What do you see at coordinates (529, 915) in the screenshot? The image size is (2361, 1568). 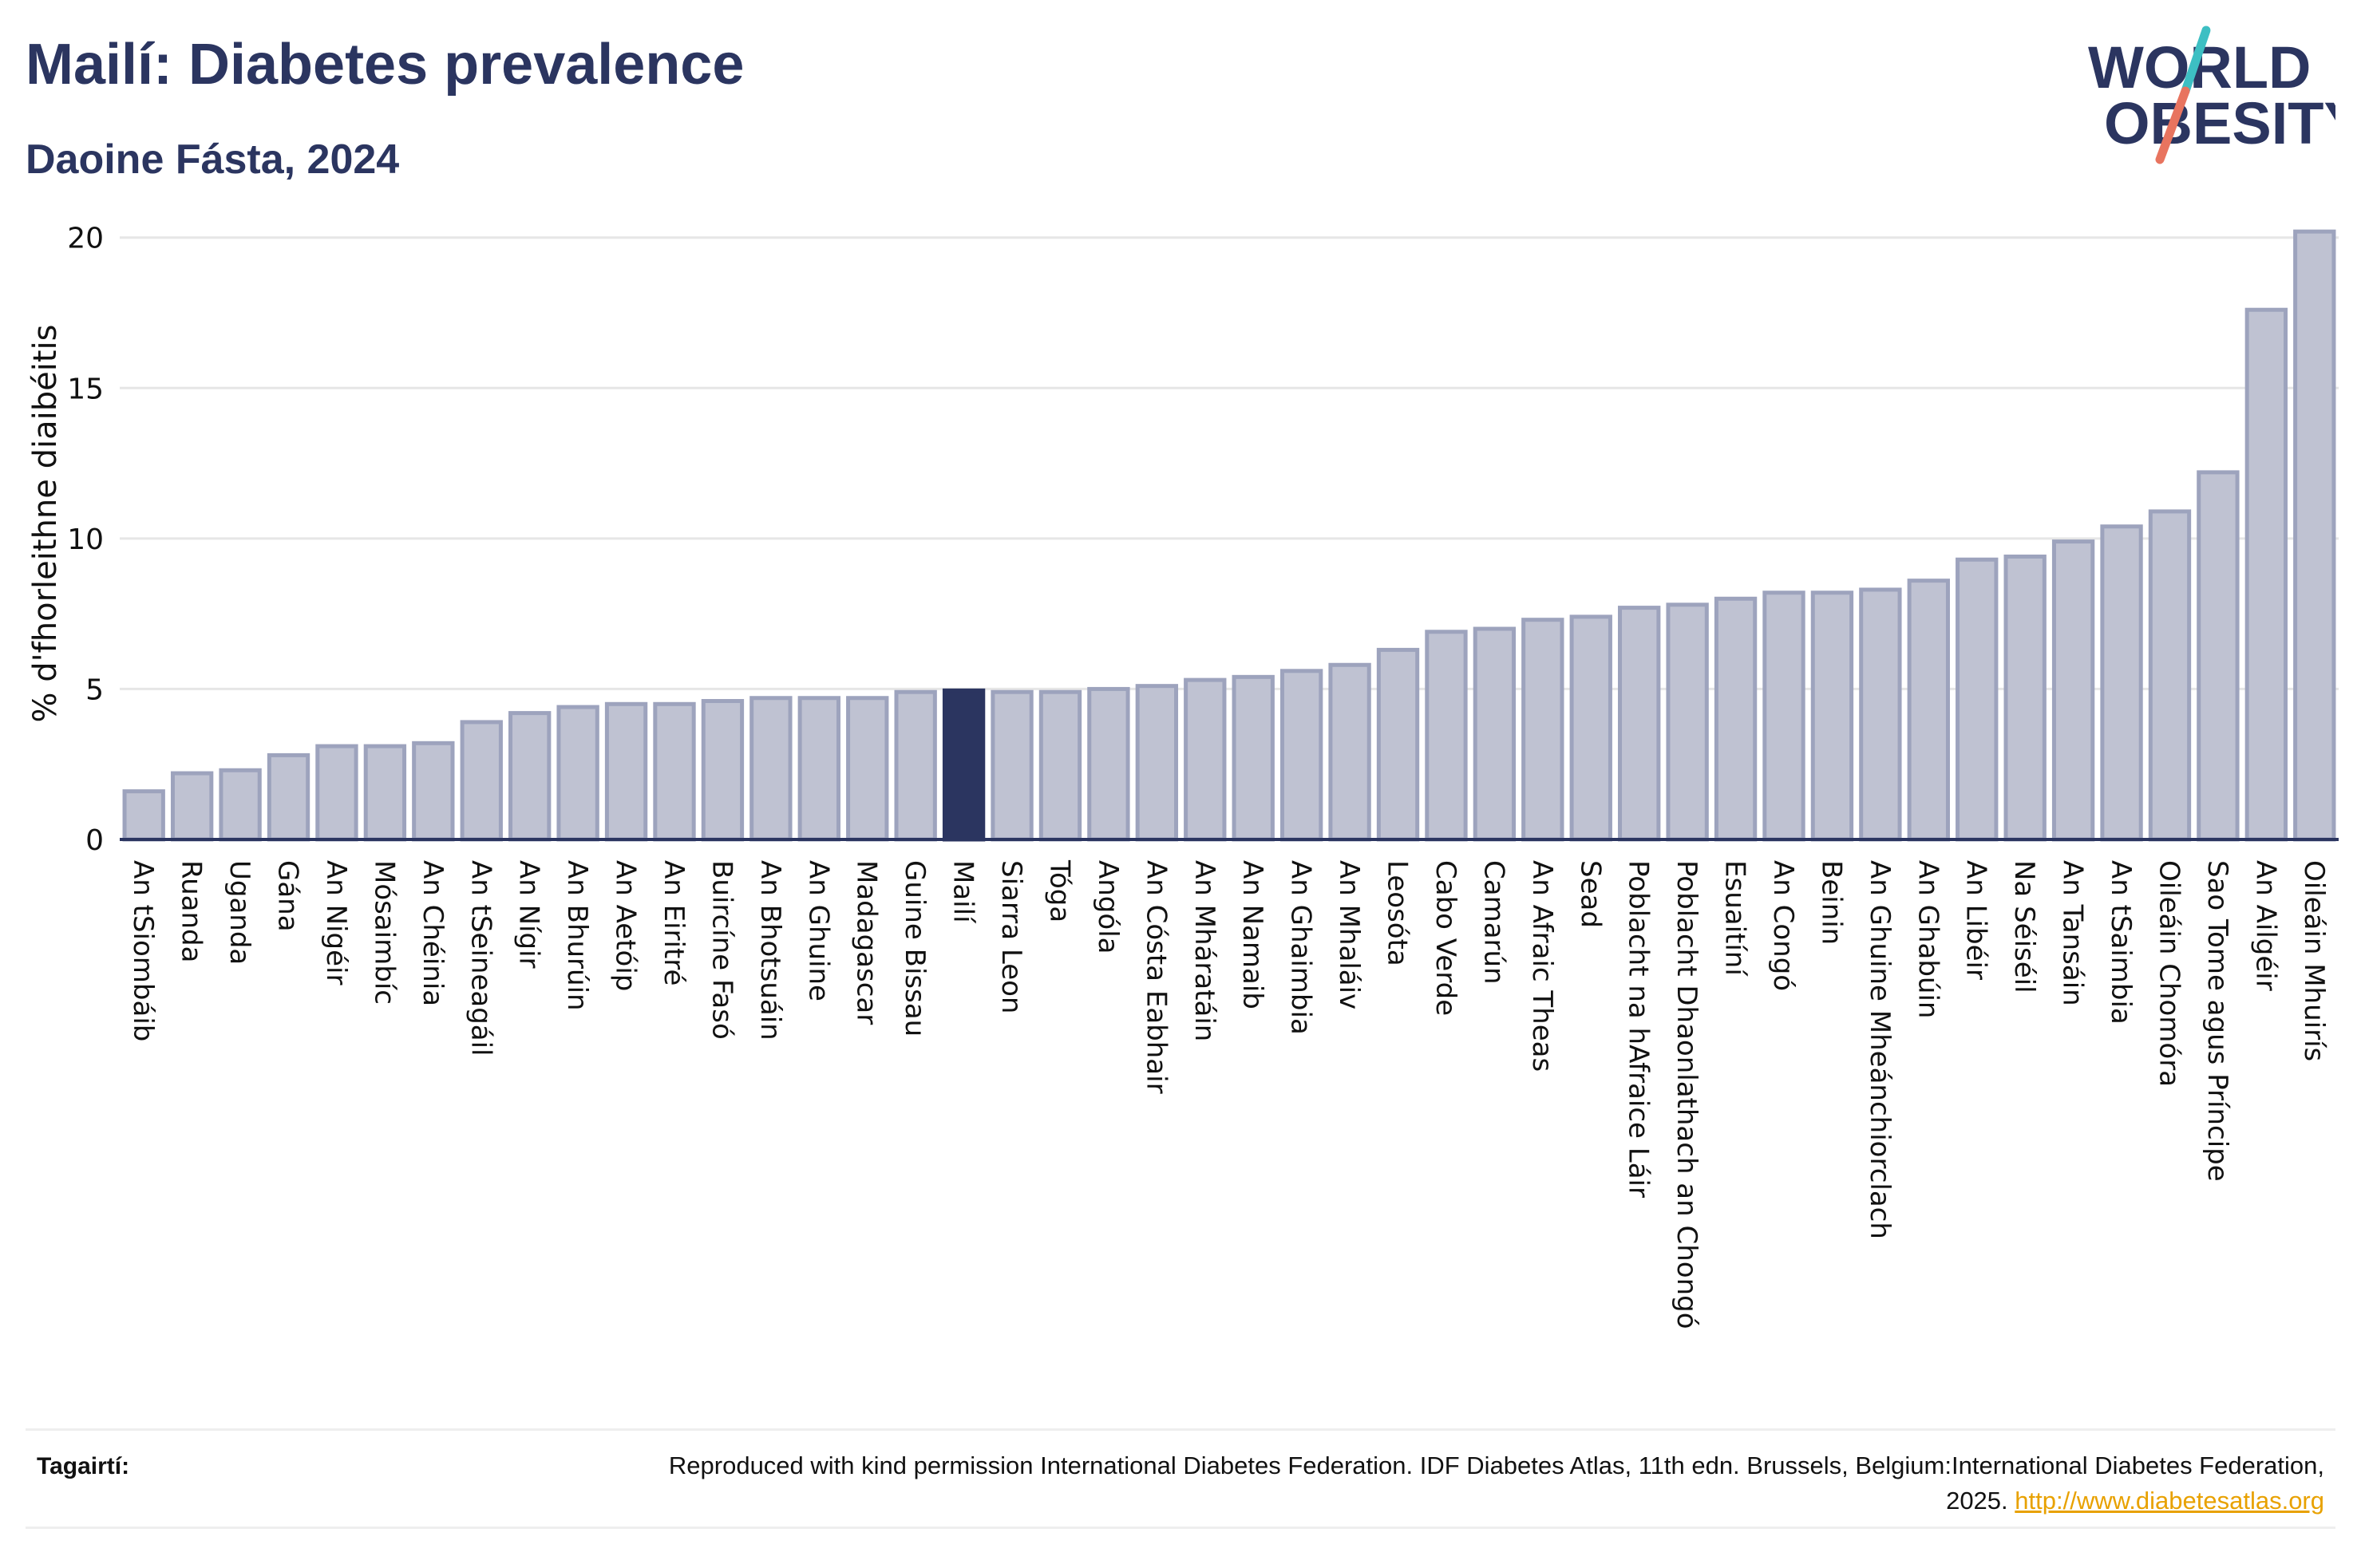 I see `x-tick-label: An Nígir` at bounding box center [529, 915].